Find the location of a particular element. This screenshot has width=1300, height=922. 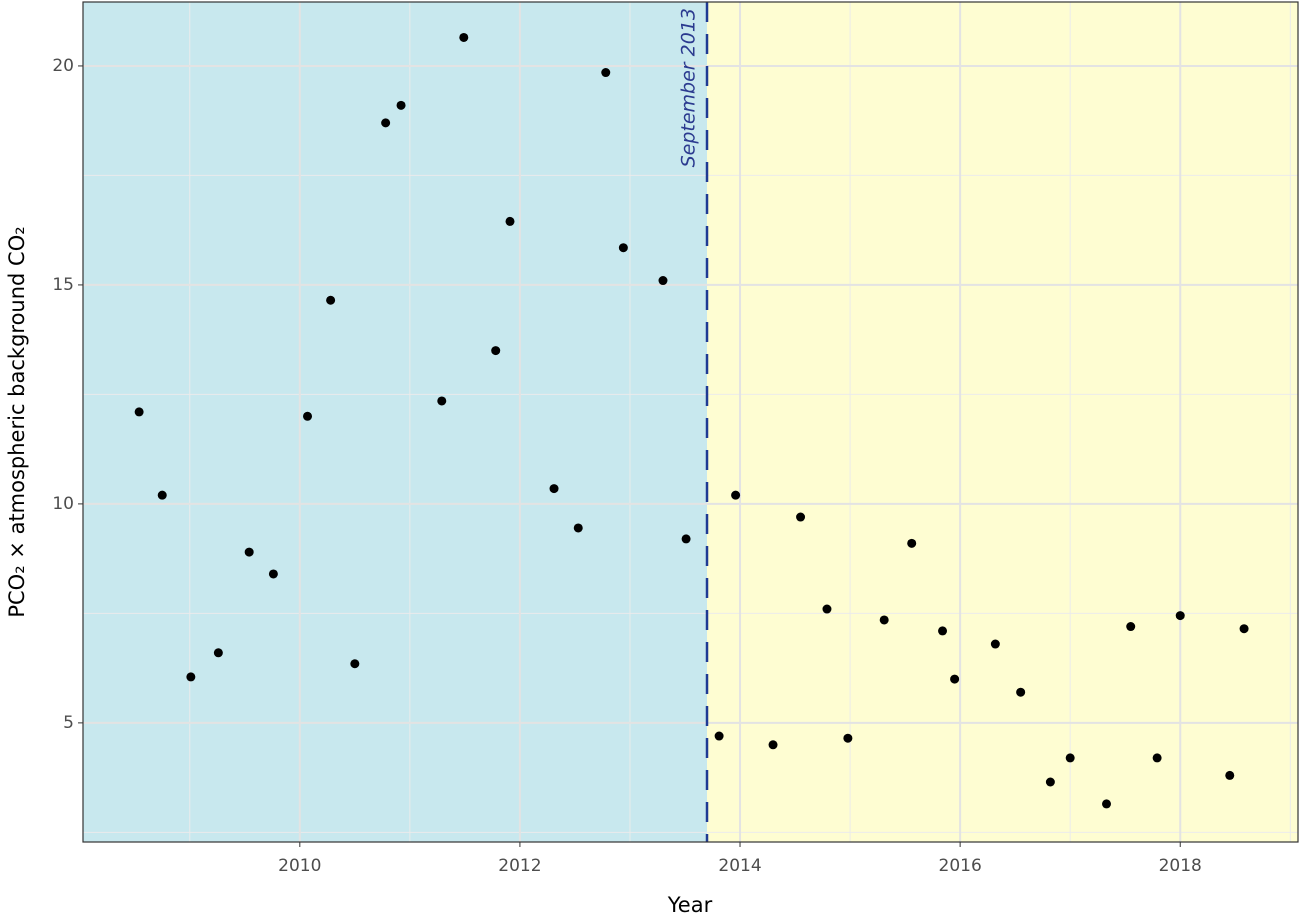

x-tick-label: 2016 is located at coordinates (960, 866).